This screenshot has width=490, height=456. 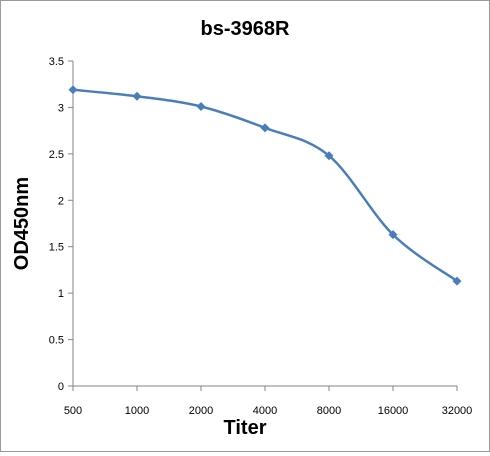 I want to click on y-tick-label: 0.5, so click(x=56, y=341).